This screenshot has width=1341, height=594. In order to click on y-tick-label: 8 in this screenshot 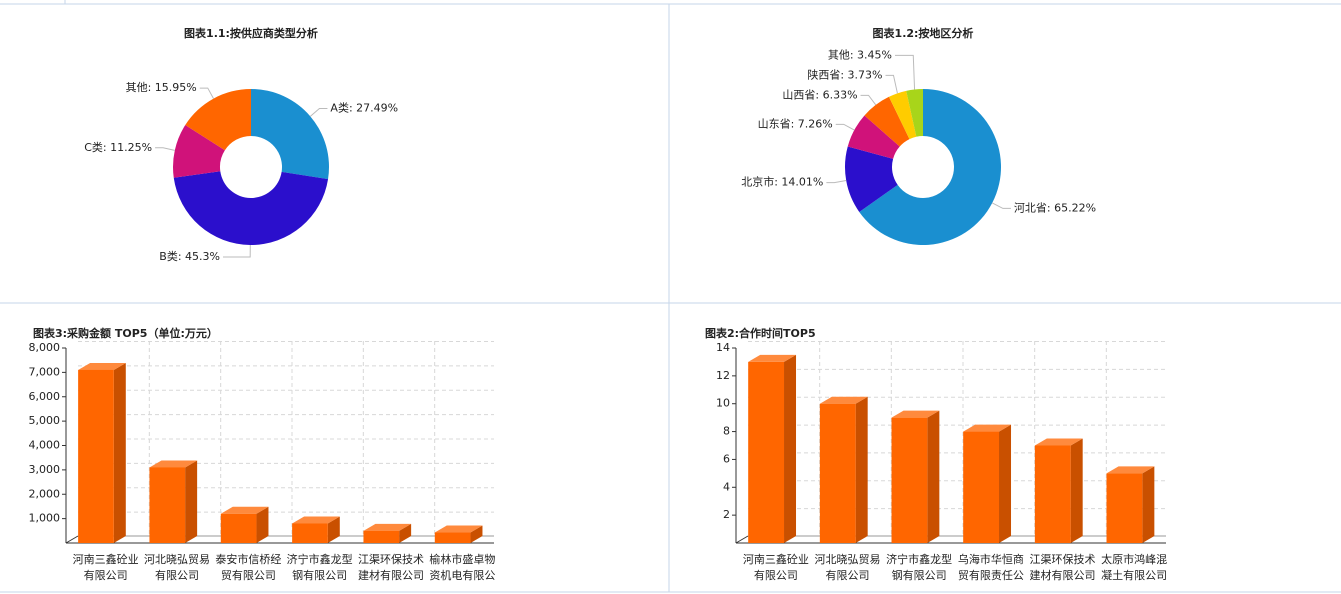, I will do `click(726, 431)`.